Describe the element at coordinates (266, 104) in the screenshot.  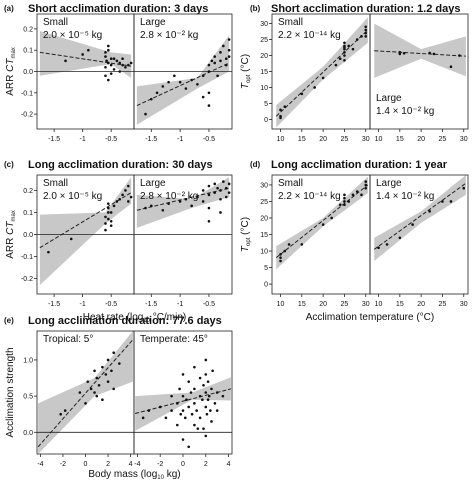
I see `y-tick-label: 5` at that location.